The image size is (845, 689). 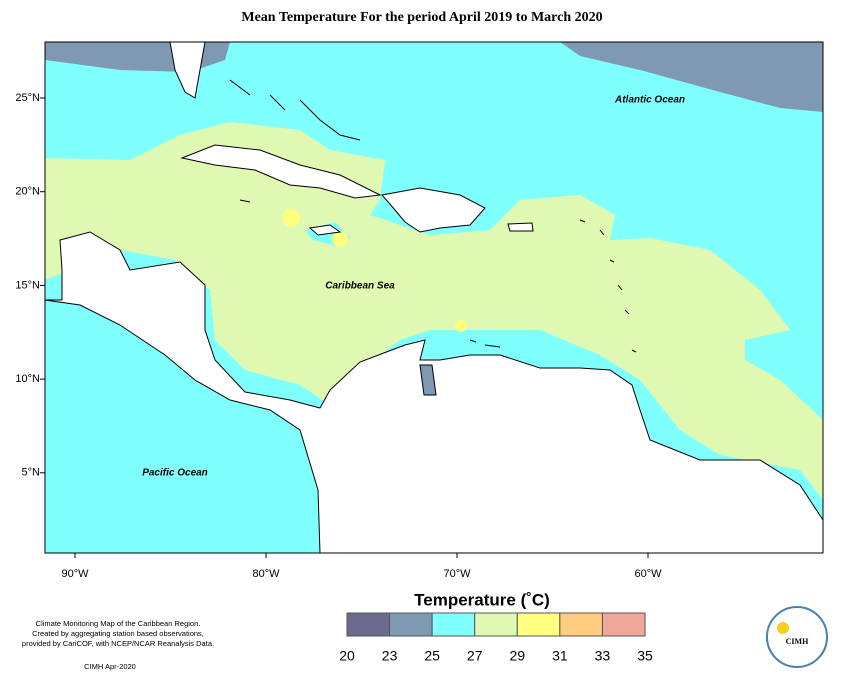 I want to click on lat-label: 15°N, so click(x=27, y=285).